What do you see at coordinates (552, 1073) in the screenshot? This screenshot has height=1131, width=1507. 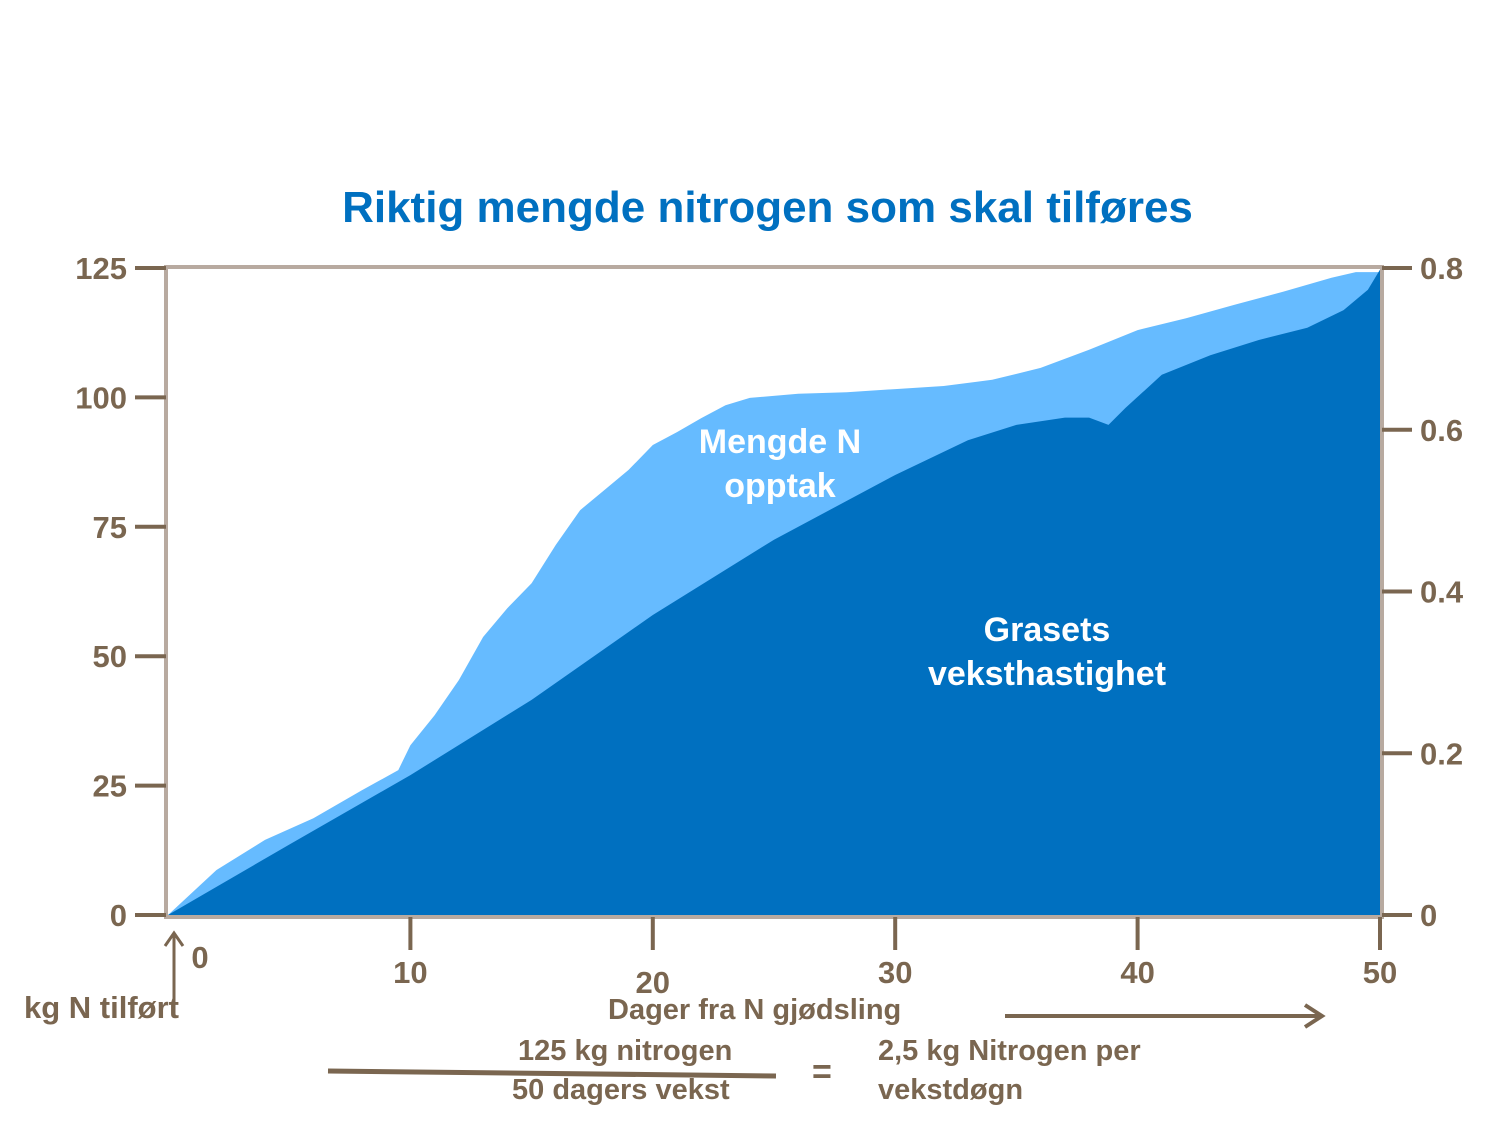 I see `fraction-bar` at bounding box center [552, 1073].